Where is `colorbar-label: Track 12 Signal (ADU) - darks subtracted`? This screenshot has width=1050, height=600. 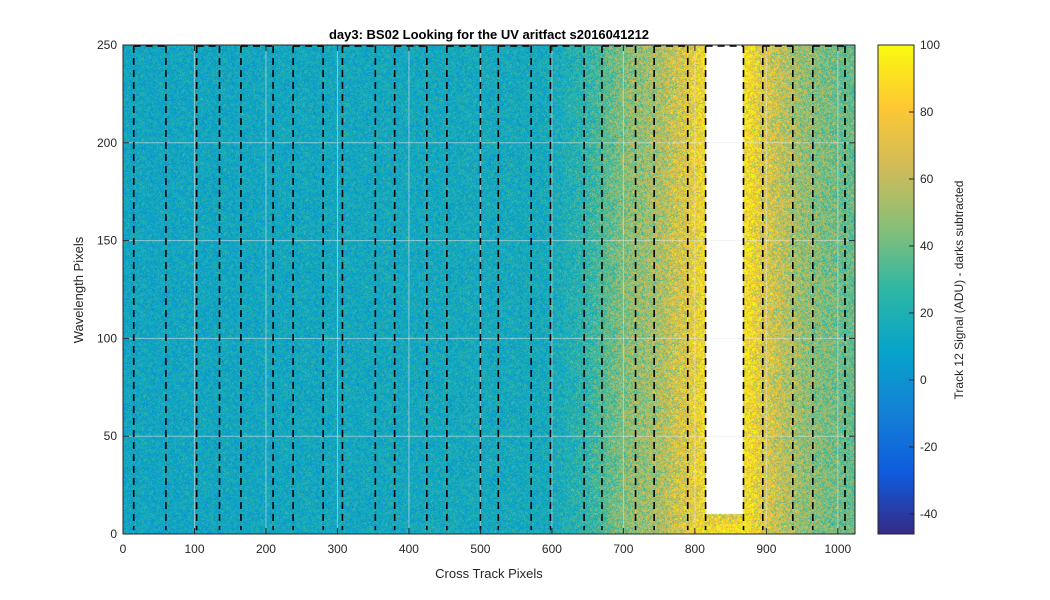
colorbar-label: Track 12 Signal (ADU) - darks subtracted is located at coordinates (959, 290).